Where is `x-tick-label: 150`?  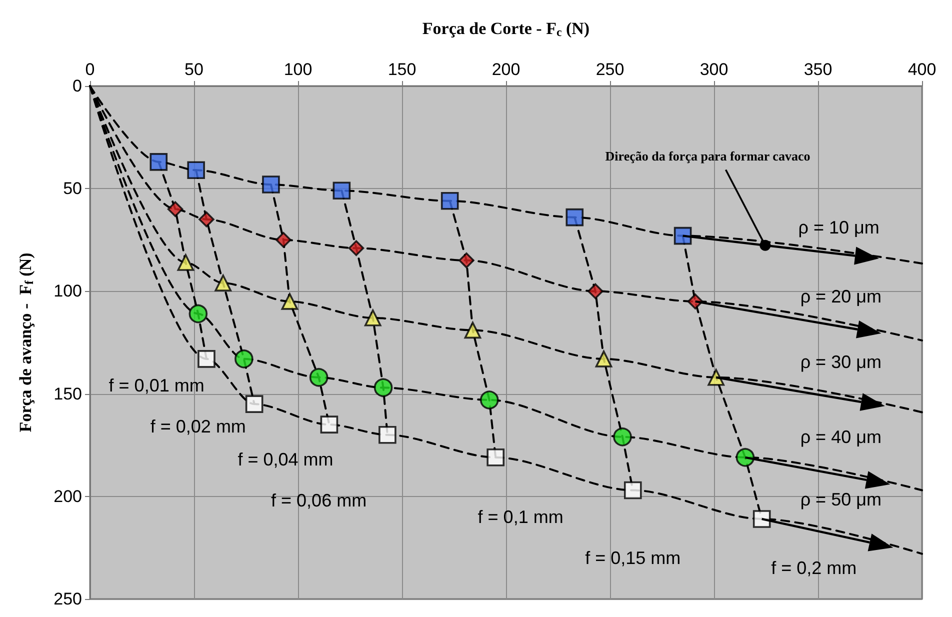
x-tick-label: 150 is located at coordinates (402, 69).